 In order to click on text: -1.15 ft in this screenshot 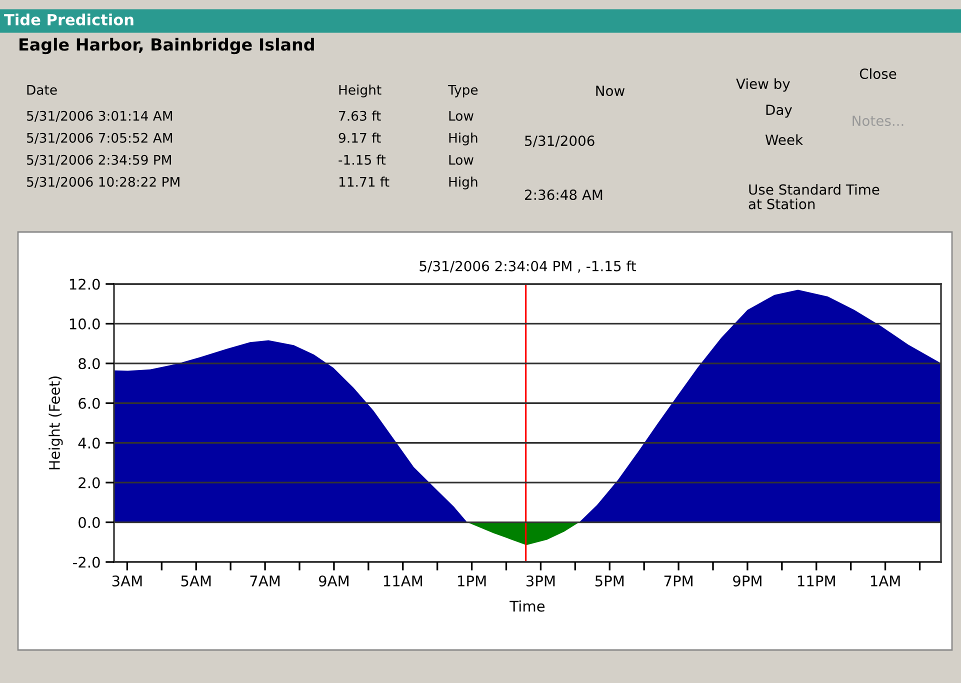, I will do `click(362, 159)`.